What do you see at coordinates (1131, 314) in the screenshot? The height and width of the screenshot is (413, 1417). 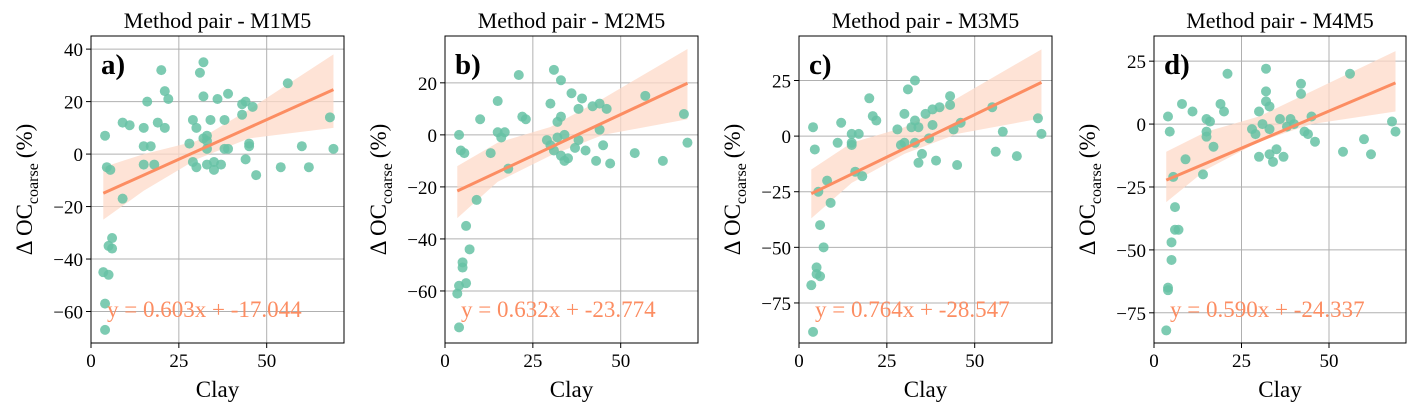 I see `y-tick-label: −75` at bounding box center [1131, 314].